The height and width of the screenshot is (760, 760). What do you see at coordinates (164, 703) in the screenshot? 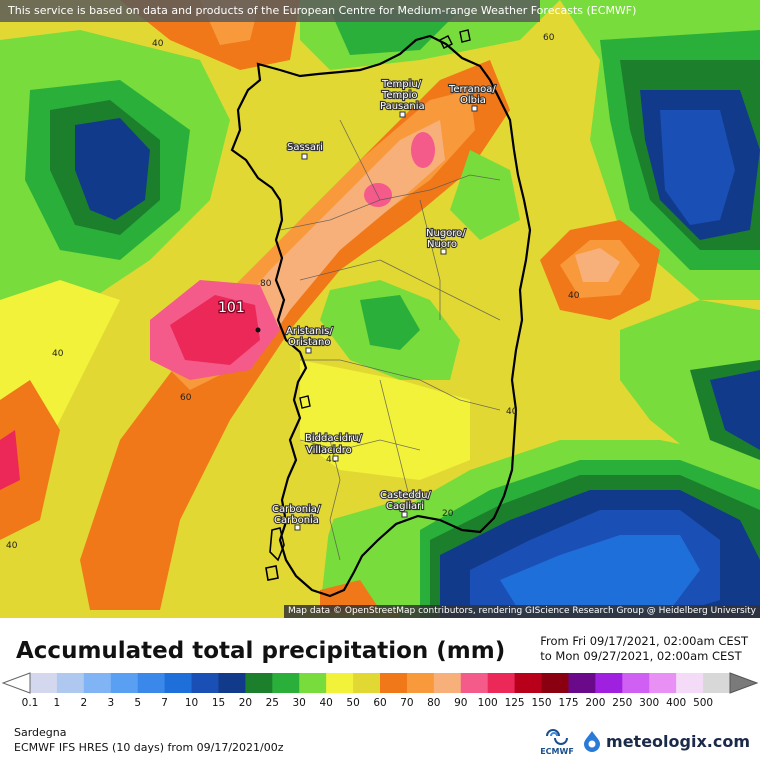
I see `scale-label: 7` at bounding box center [164, 703].